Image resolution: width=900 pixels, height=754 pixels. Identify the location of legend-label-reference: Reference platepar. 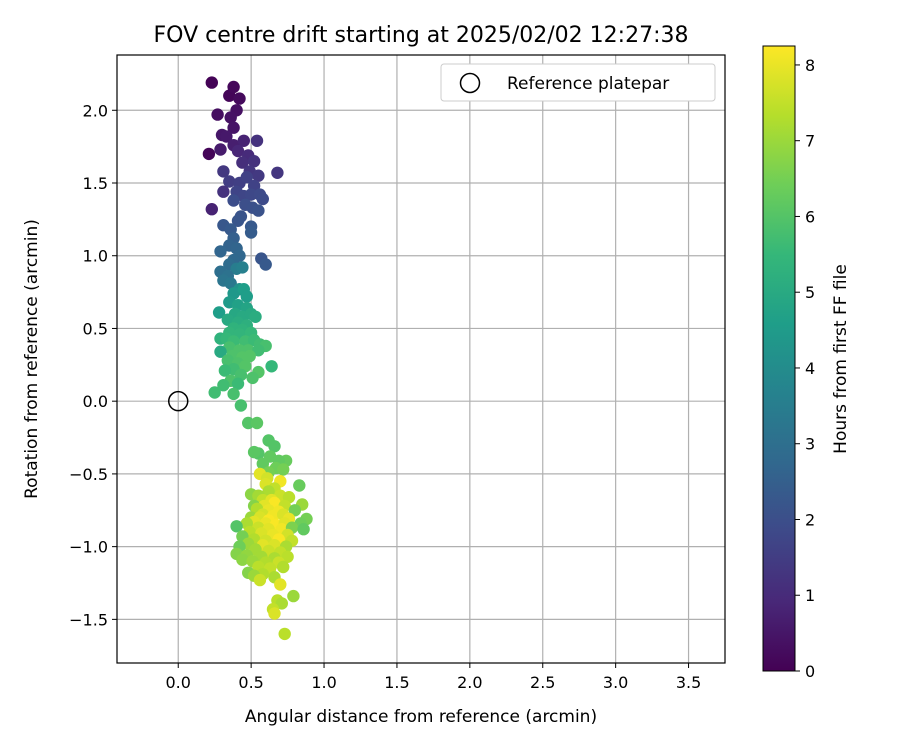
(588, 84).